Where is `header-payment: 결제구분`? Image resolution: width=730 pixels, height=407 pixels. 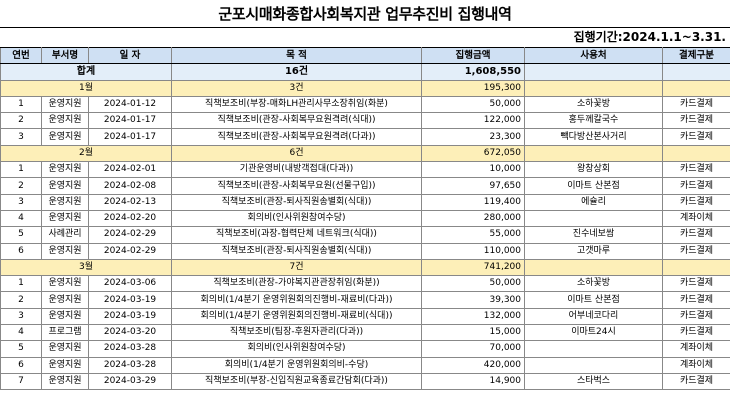
header-payment: 결제구분 is located at coordinates (696, 55).